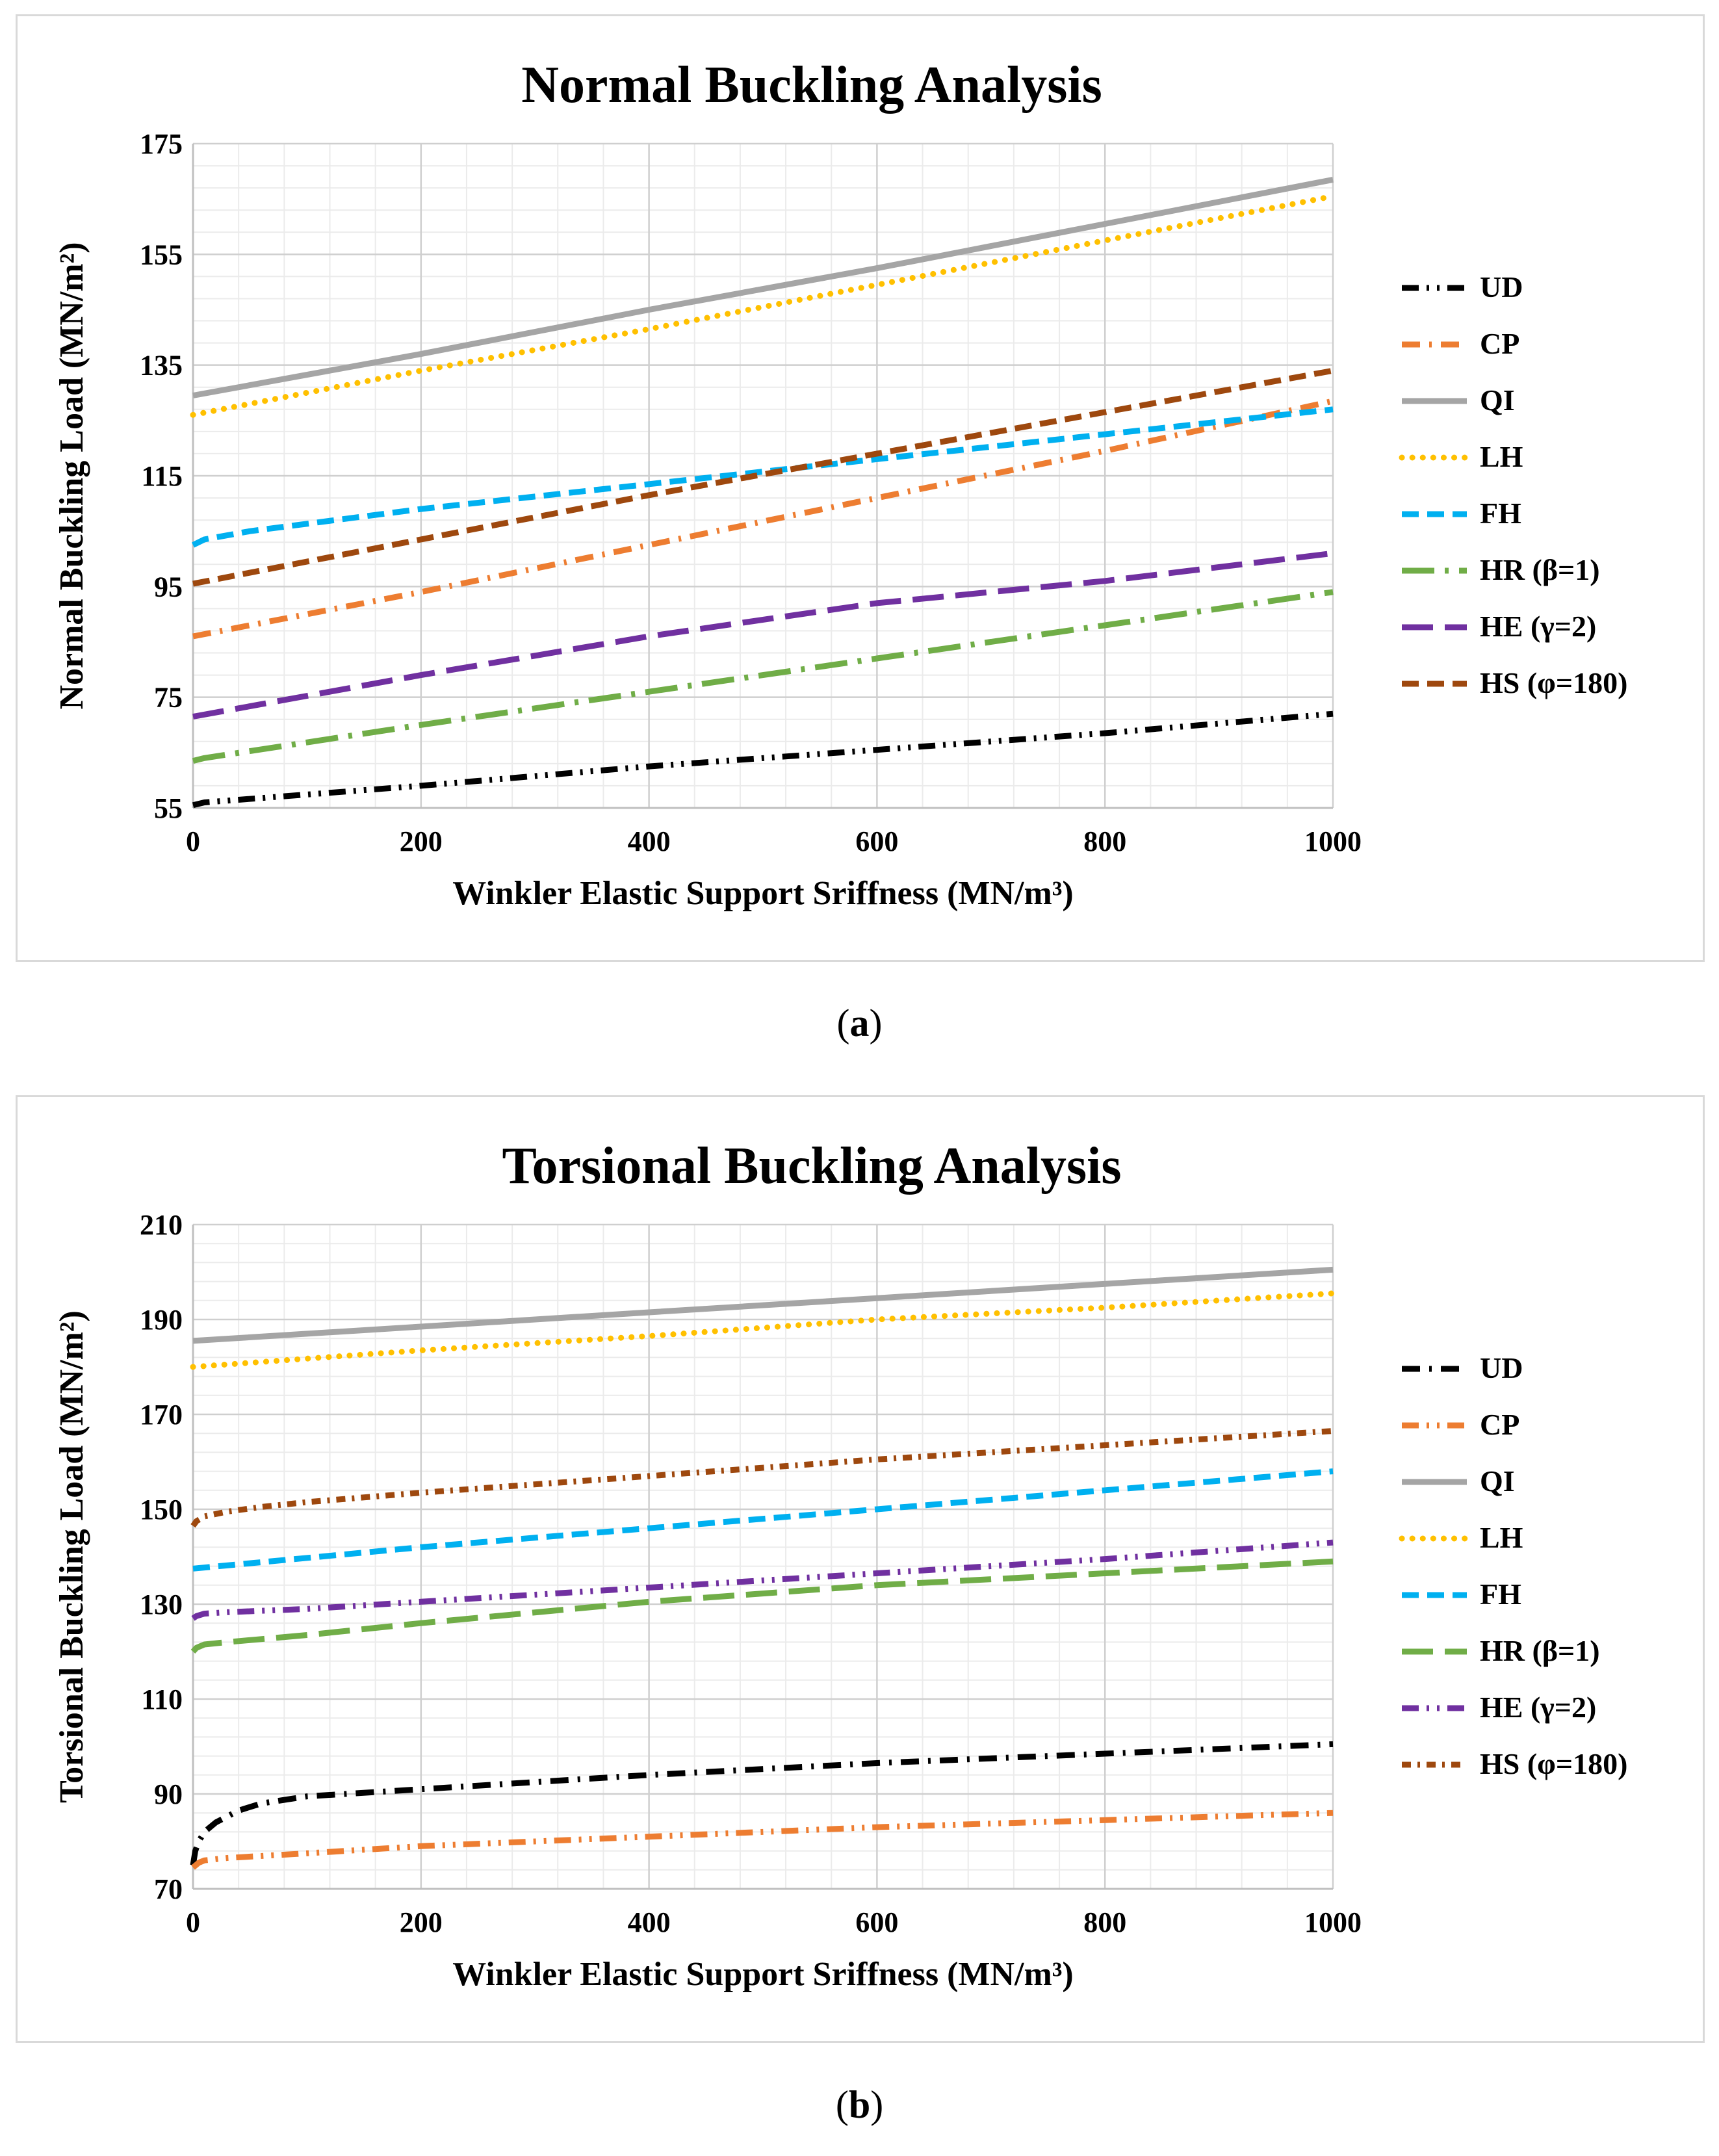 This screenshot has height=2156, width=1719. I want to click on y-tick-label: 155, so click(161, 254).